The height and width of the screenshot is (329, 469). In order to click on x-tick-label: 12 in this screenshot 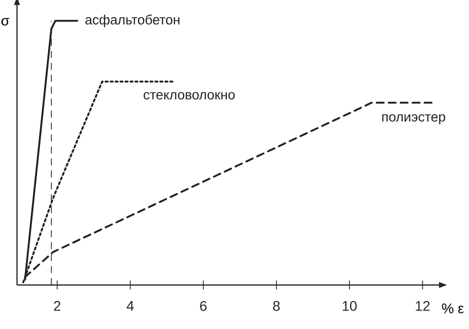, I will do `click(423, 306)`.